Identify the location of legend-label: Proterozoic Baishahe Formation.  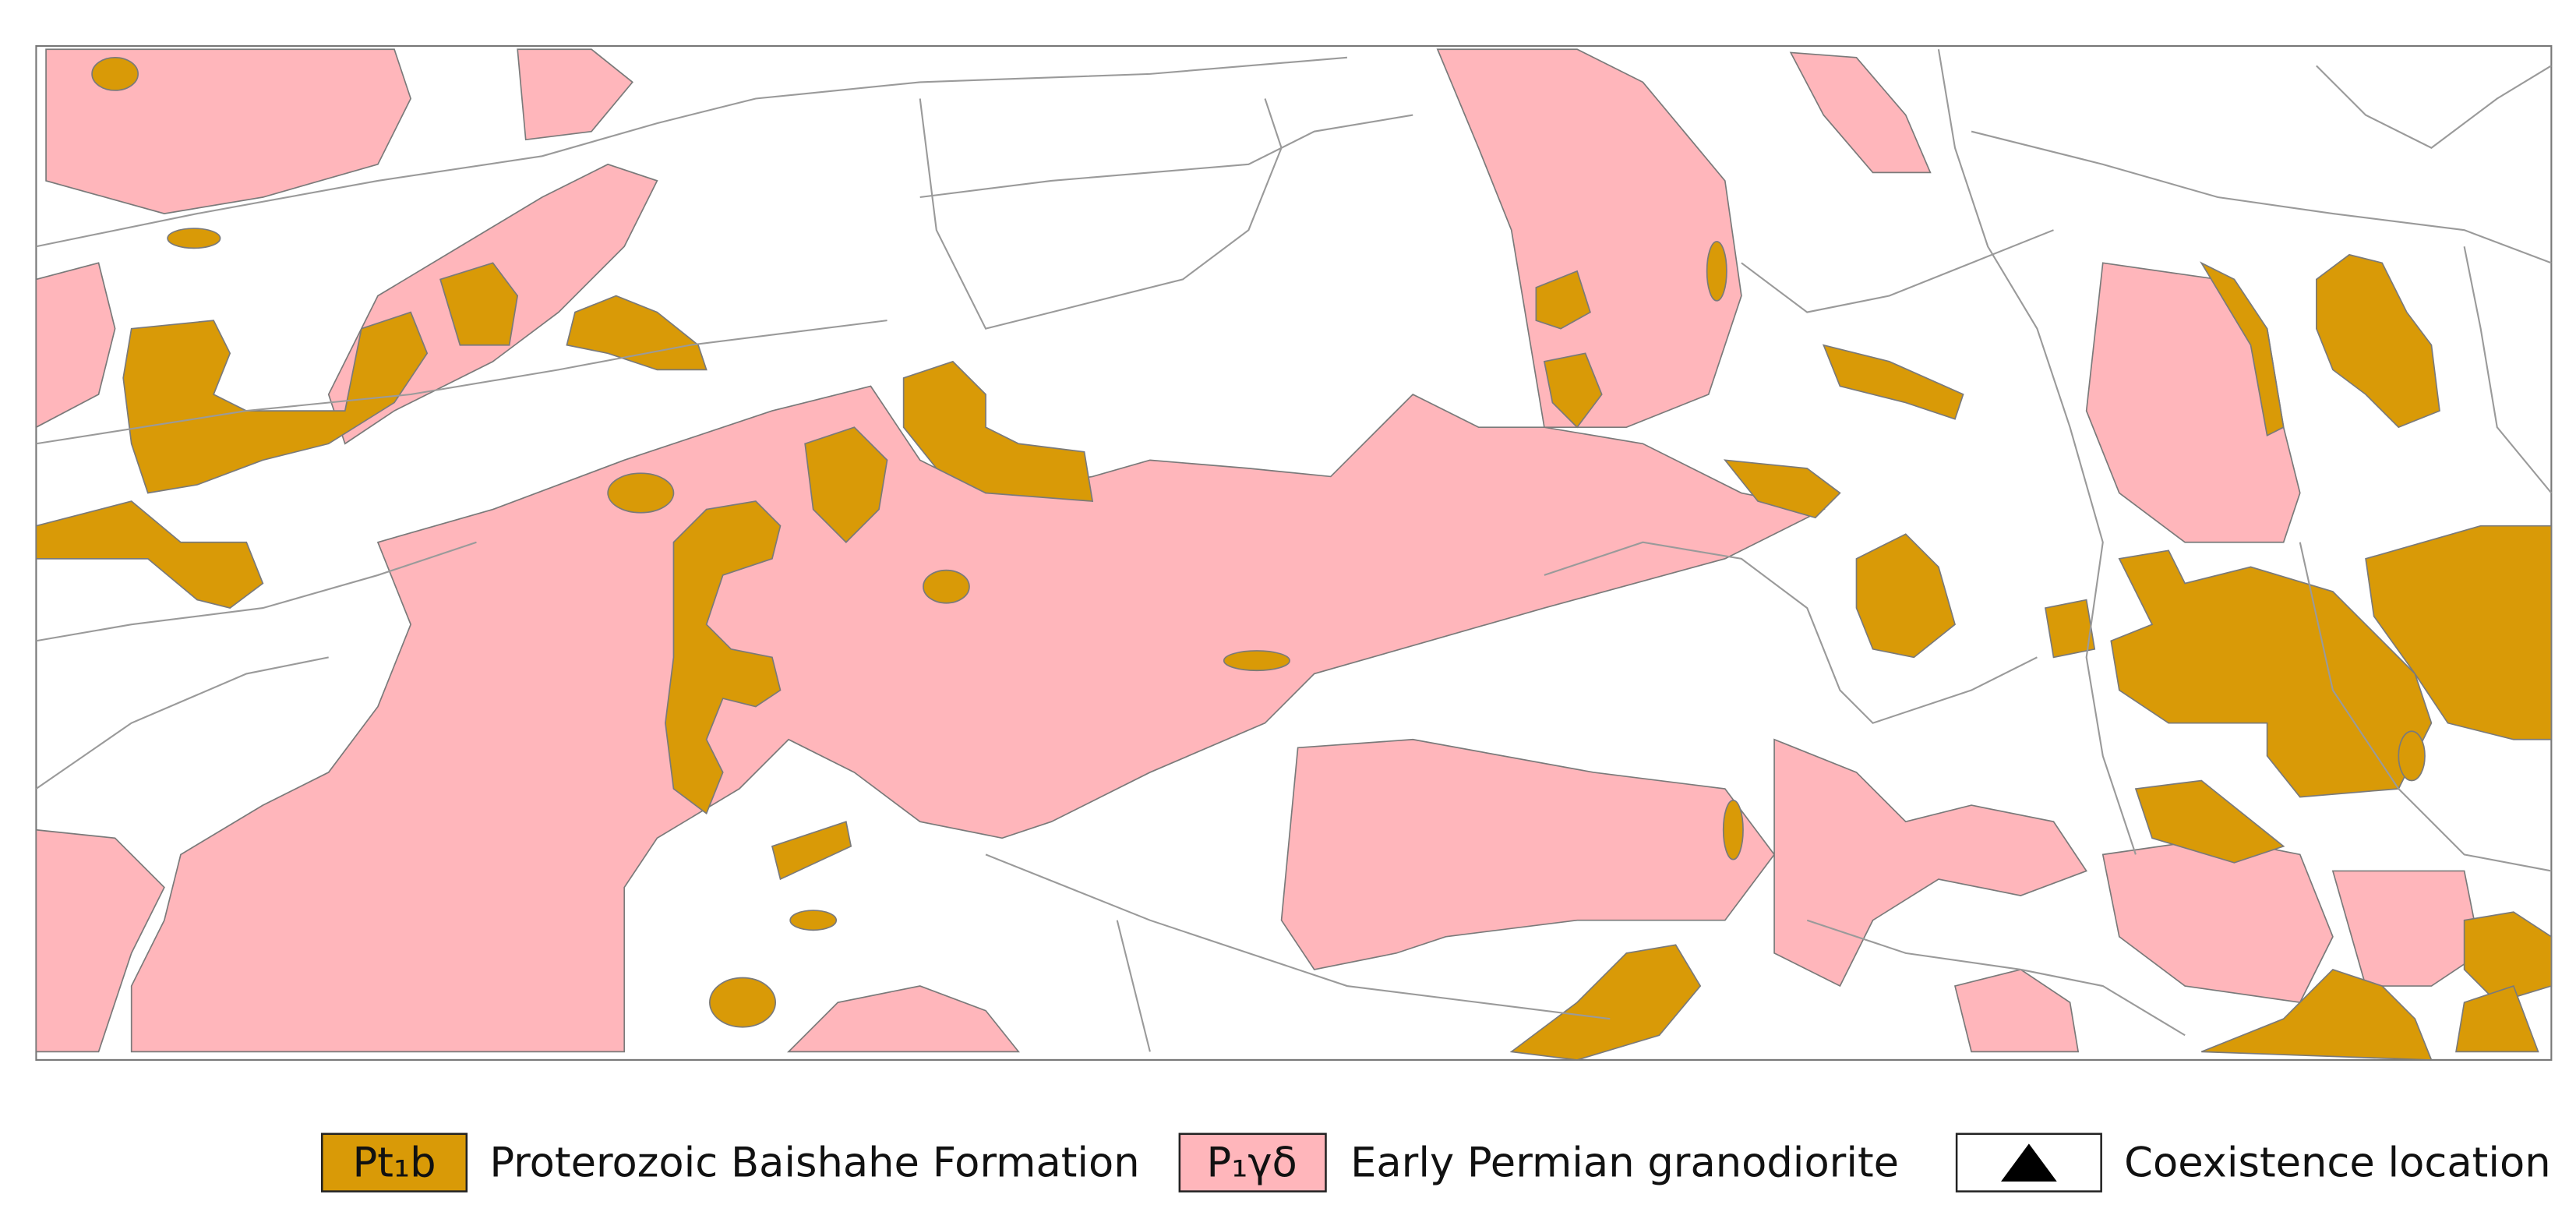
(814, 1162).